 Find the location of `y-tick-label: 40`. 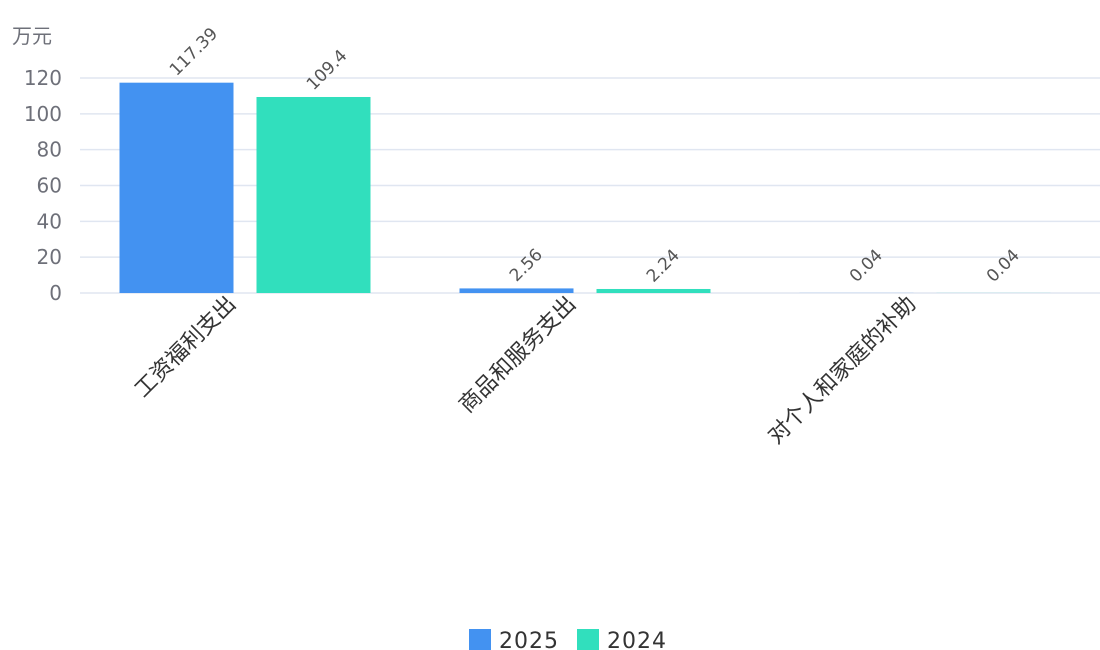

y-tick-label: 40 is located at coordinates (49, 221).